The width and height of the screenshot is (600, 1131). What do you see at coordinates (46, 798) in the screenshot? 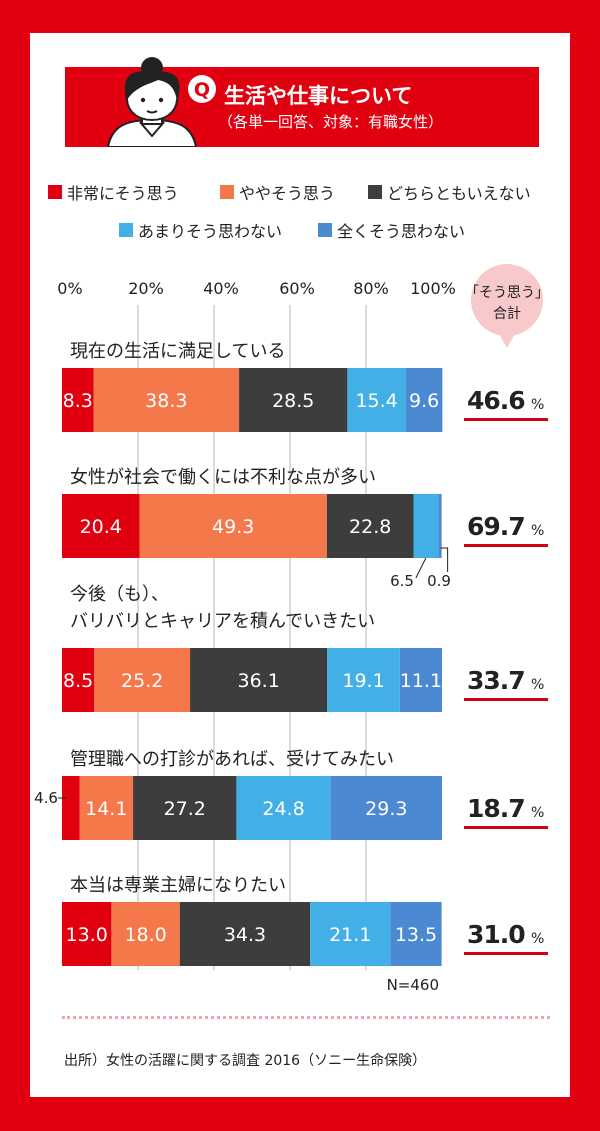
I see `bar-value-label: 4.6` at bounding box center [46, 798].